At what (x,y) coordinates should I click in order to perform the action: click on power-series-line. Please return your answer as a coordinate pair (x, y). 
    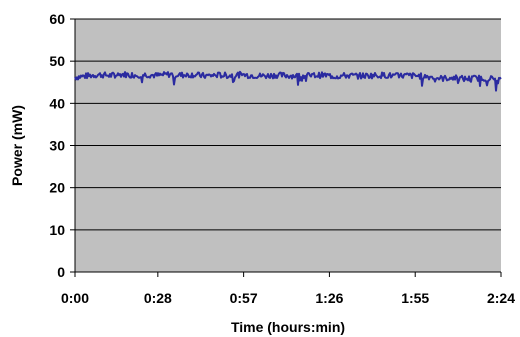
    Looking at the image, I should click on (288, 81).